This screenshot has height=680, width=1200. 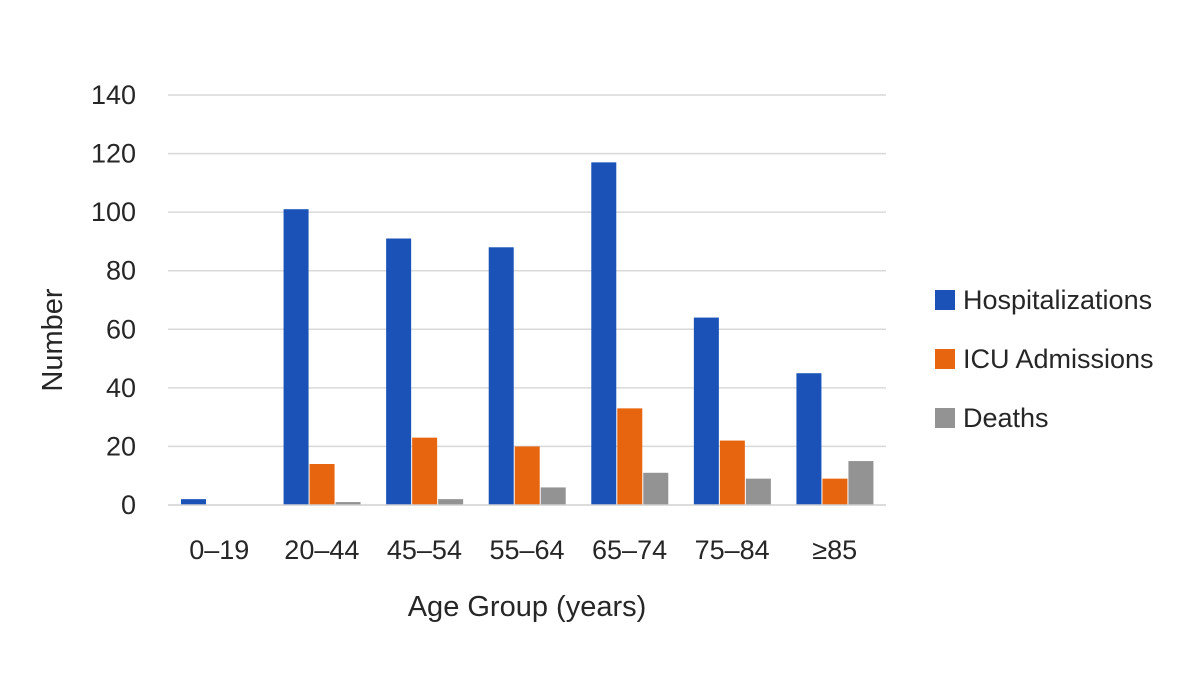 I want to click on y-tick-label: 0, so click(x=128, y=505).